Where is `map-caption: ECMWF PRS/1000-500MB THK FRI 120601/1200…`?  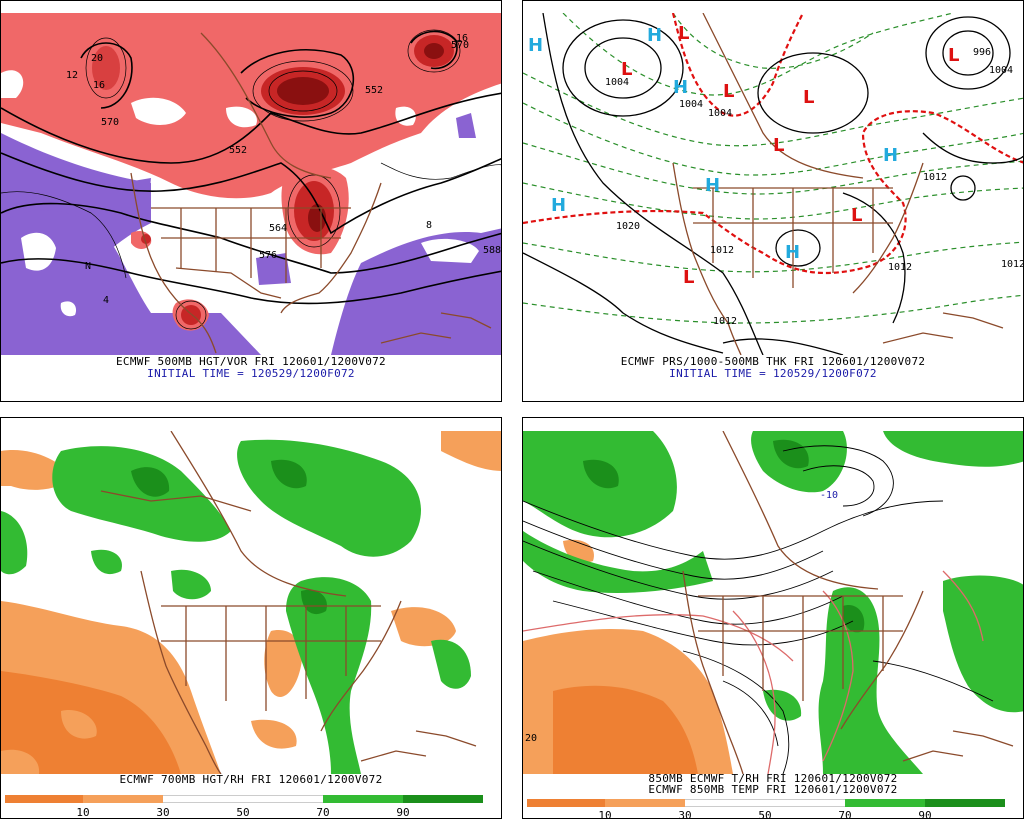 map-caption: ECMWF PRS/1000-500MB THK FRI 120601/1200… is located at coordinates (773, 361).